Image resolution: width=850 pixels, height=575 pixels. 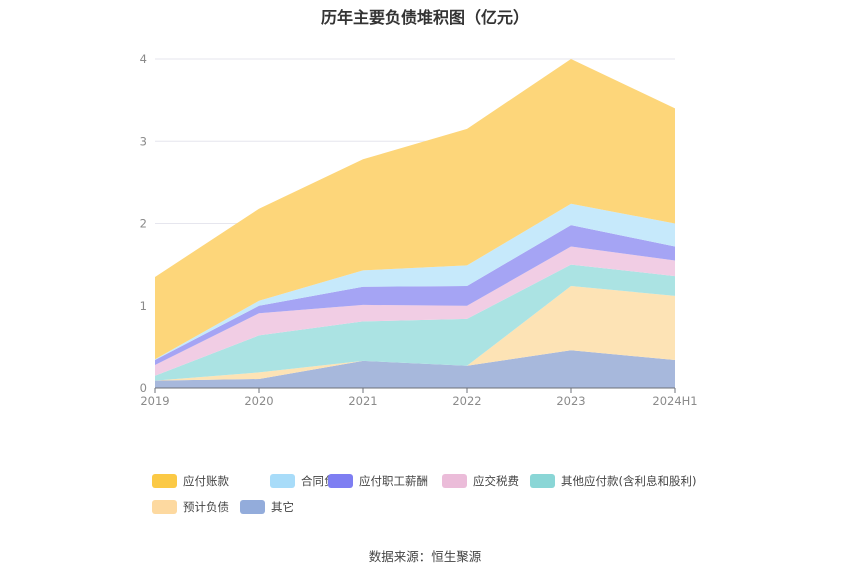 I want to click on legend-label: 应付账款, so click(x=206, y=481).